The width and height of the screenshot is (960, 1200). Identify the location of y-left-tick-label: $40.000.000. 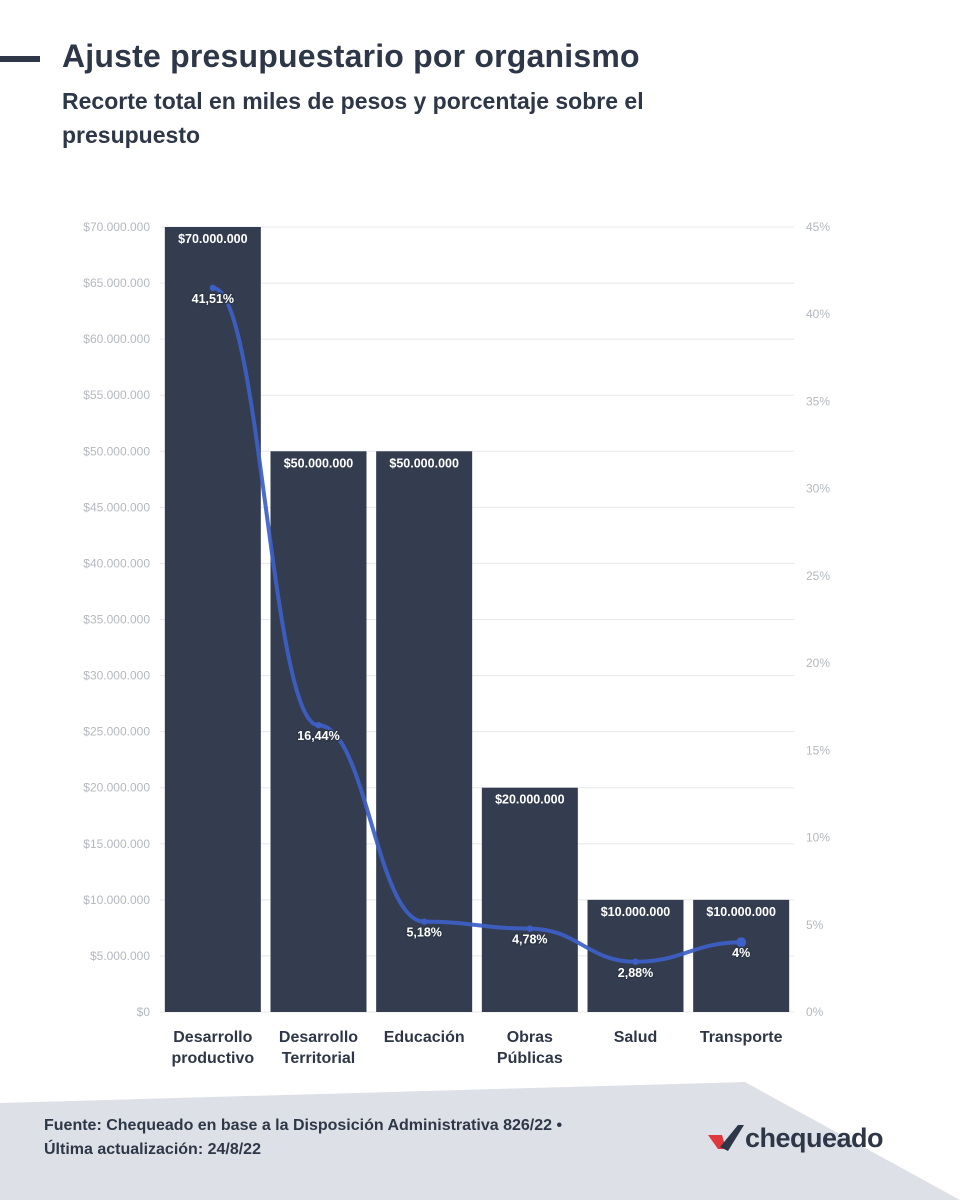
(116, 563).